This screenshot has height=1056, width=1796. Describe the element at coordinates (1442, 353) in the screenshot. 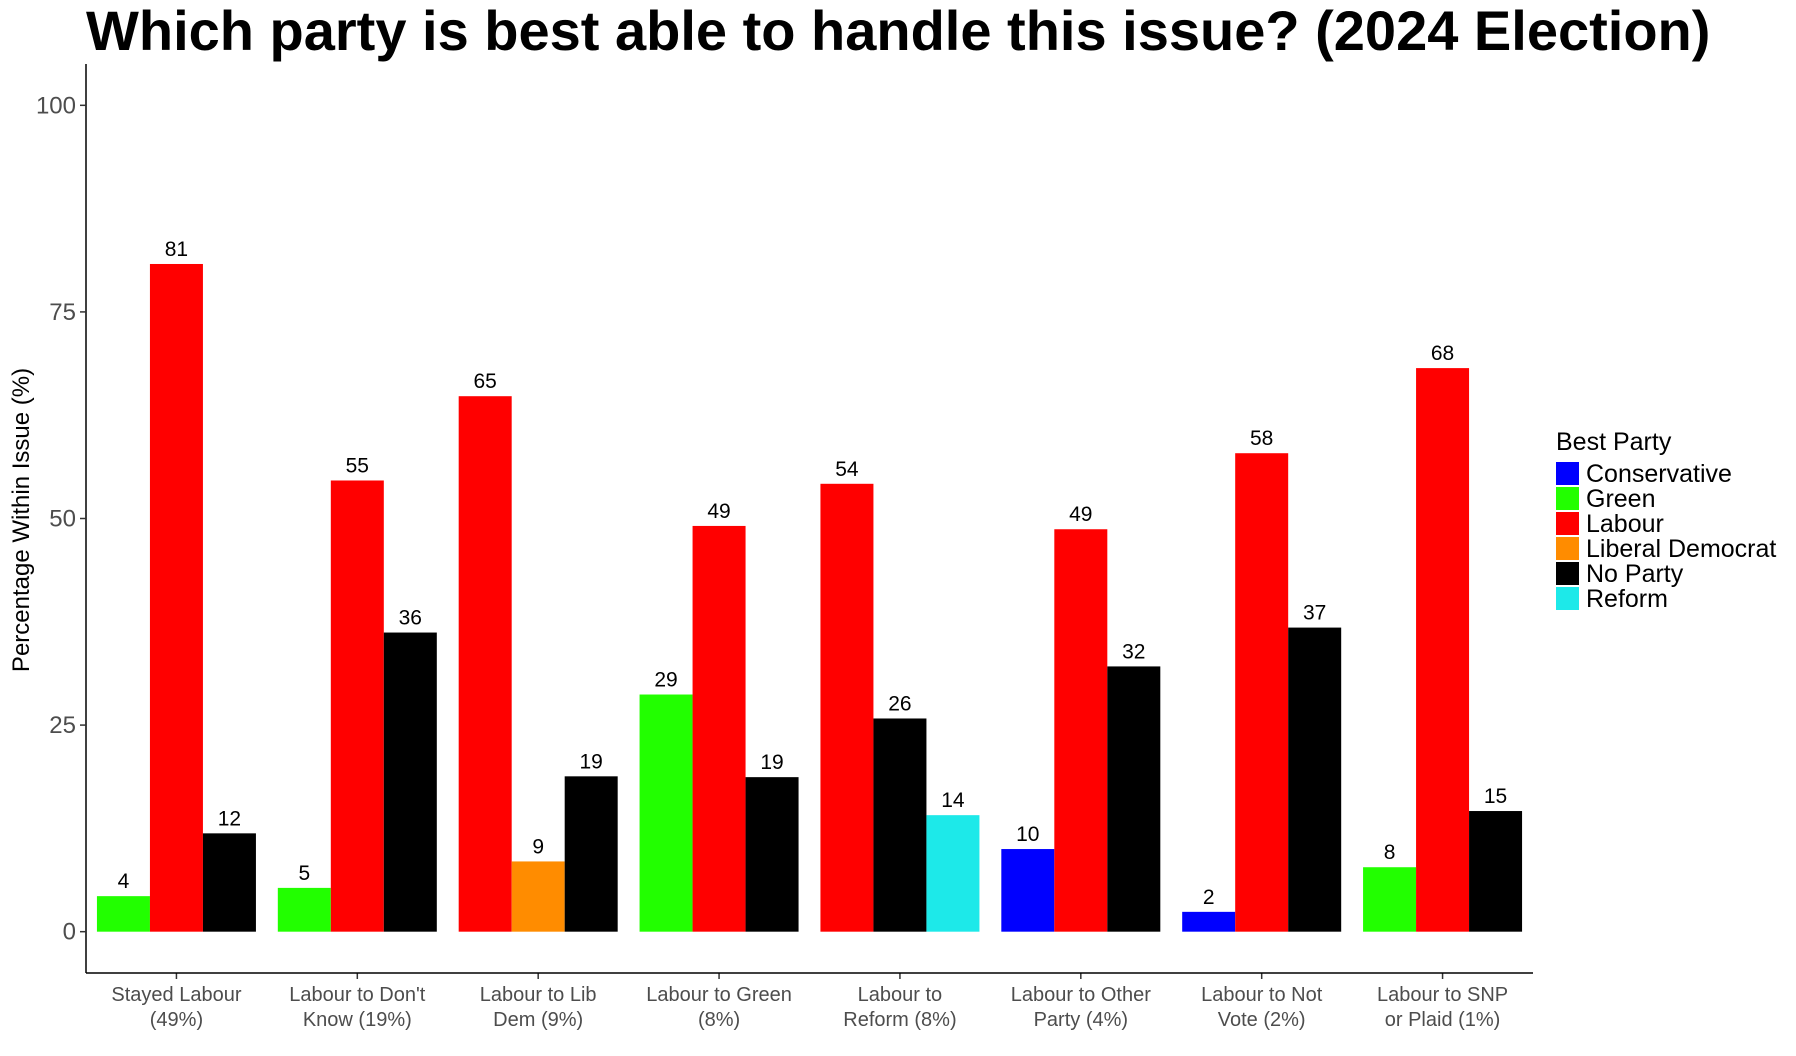

I see `data-label-8-labour: 68` at that location.